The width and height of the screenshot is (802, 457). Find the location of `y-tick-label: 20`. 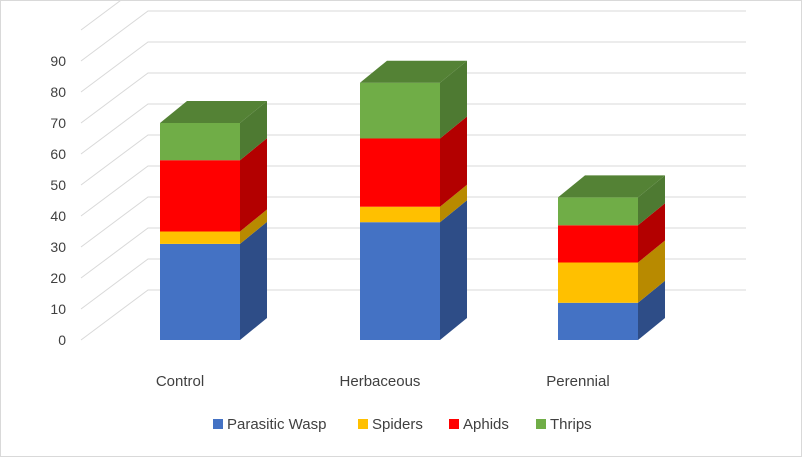

y-tick-label: 20 is located at coordinates (58, 278).